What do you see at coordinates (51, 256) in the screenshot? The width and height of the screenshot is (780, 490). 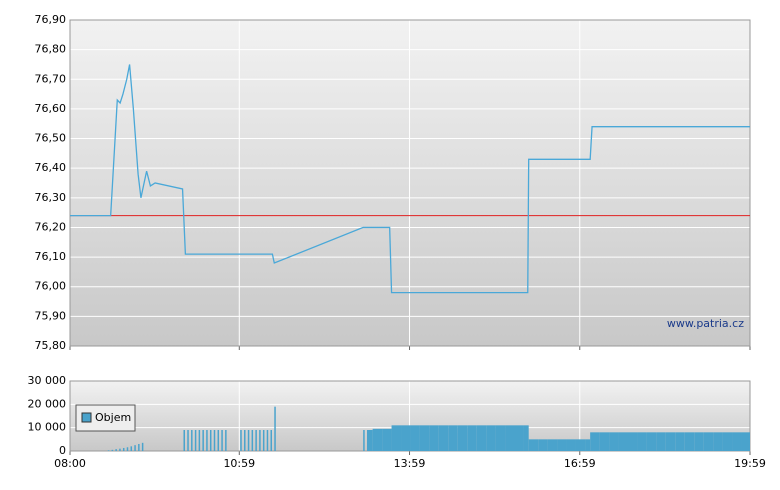 I see `y-tick-label: 76,10` at bounding box center [51, 256].